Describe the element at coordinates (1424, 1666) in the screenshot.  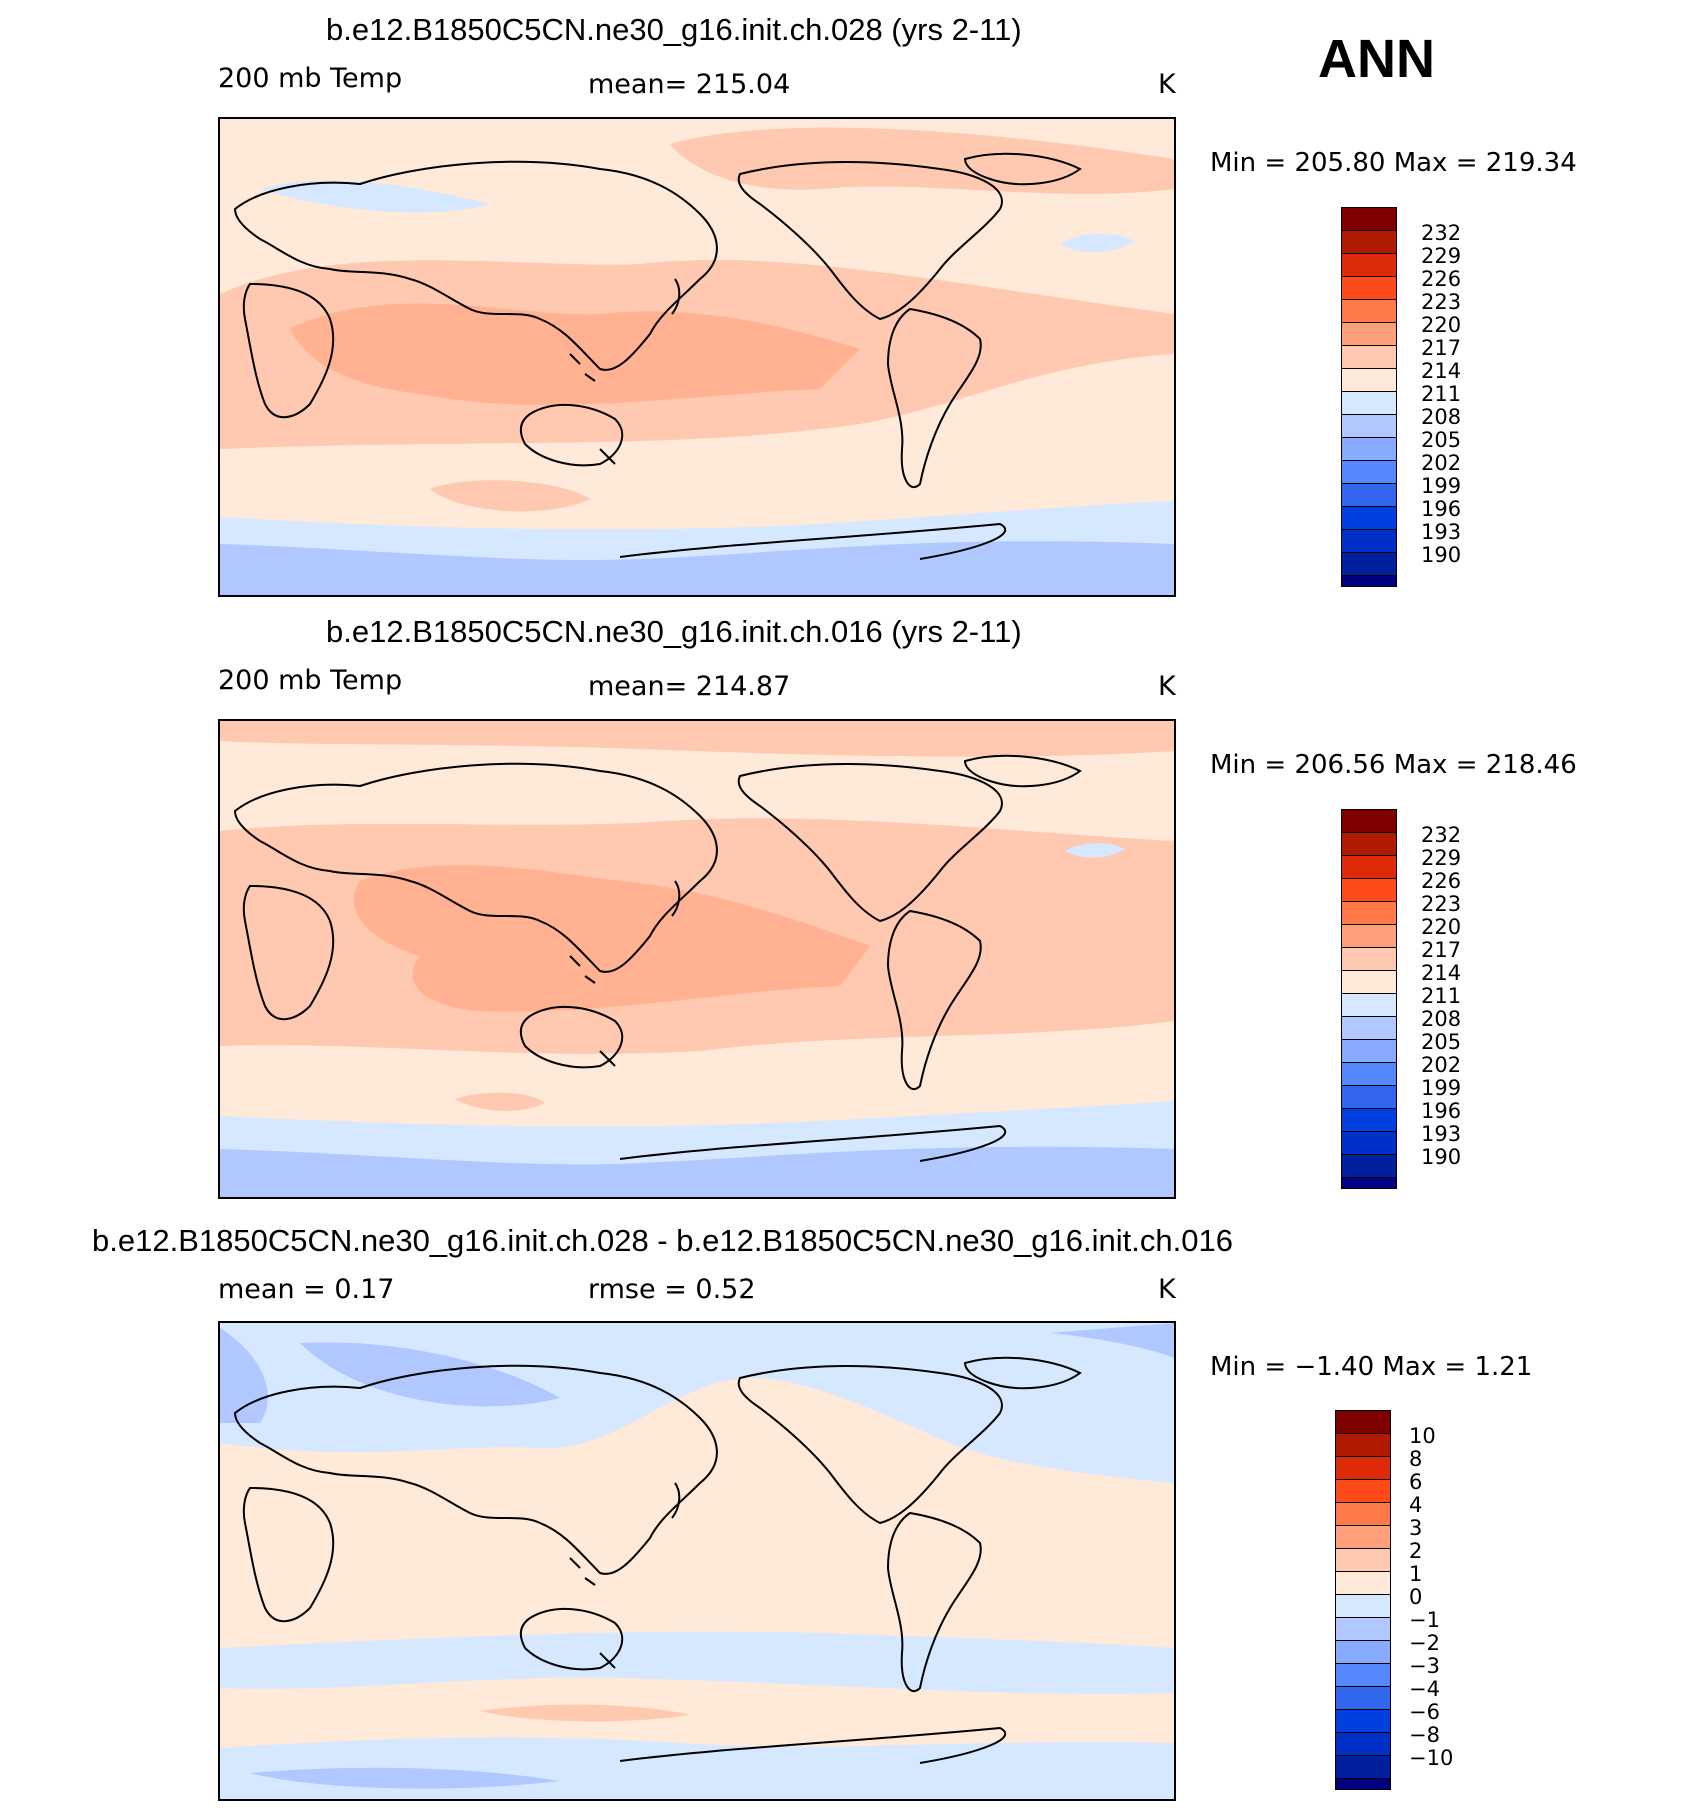
I see `panel3-colorbar-label: −3` at that location.